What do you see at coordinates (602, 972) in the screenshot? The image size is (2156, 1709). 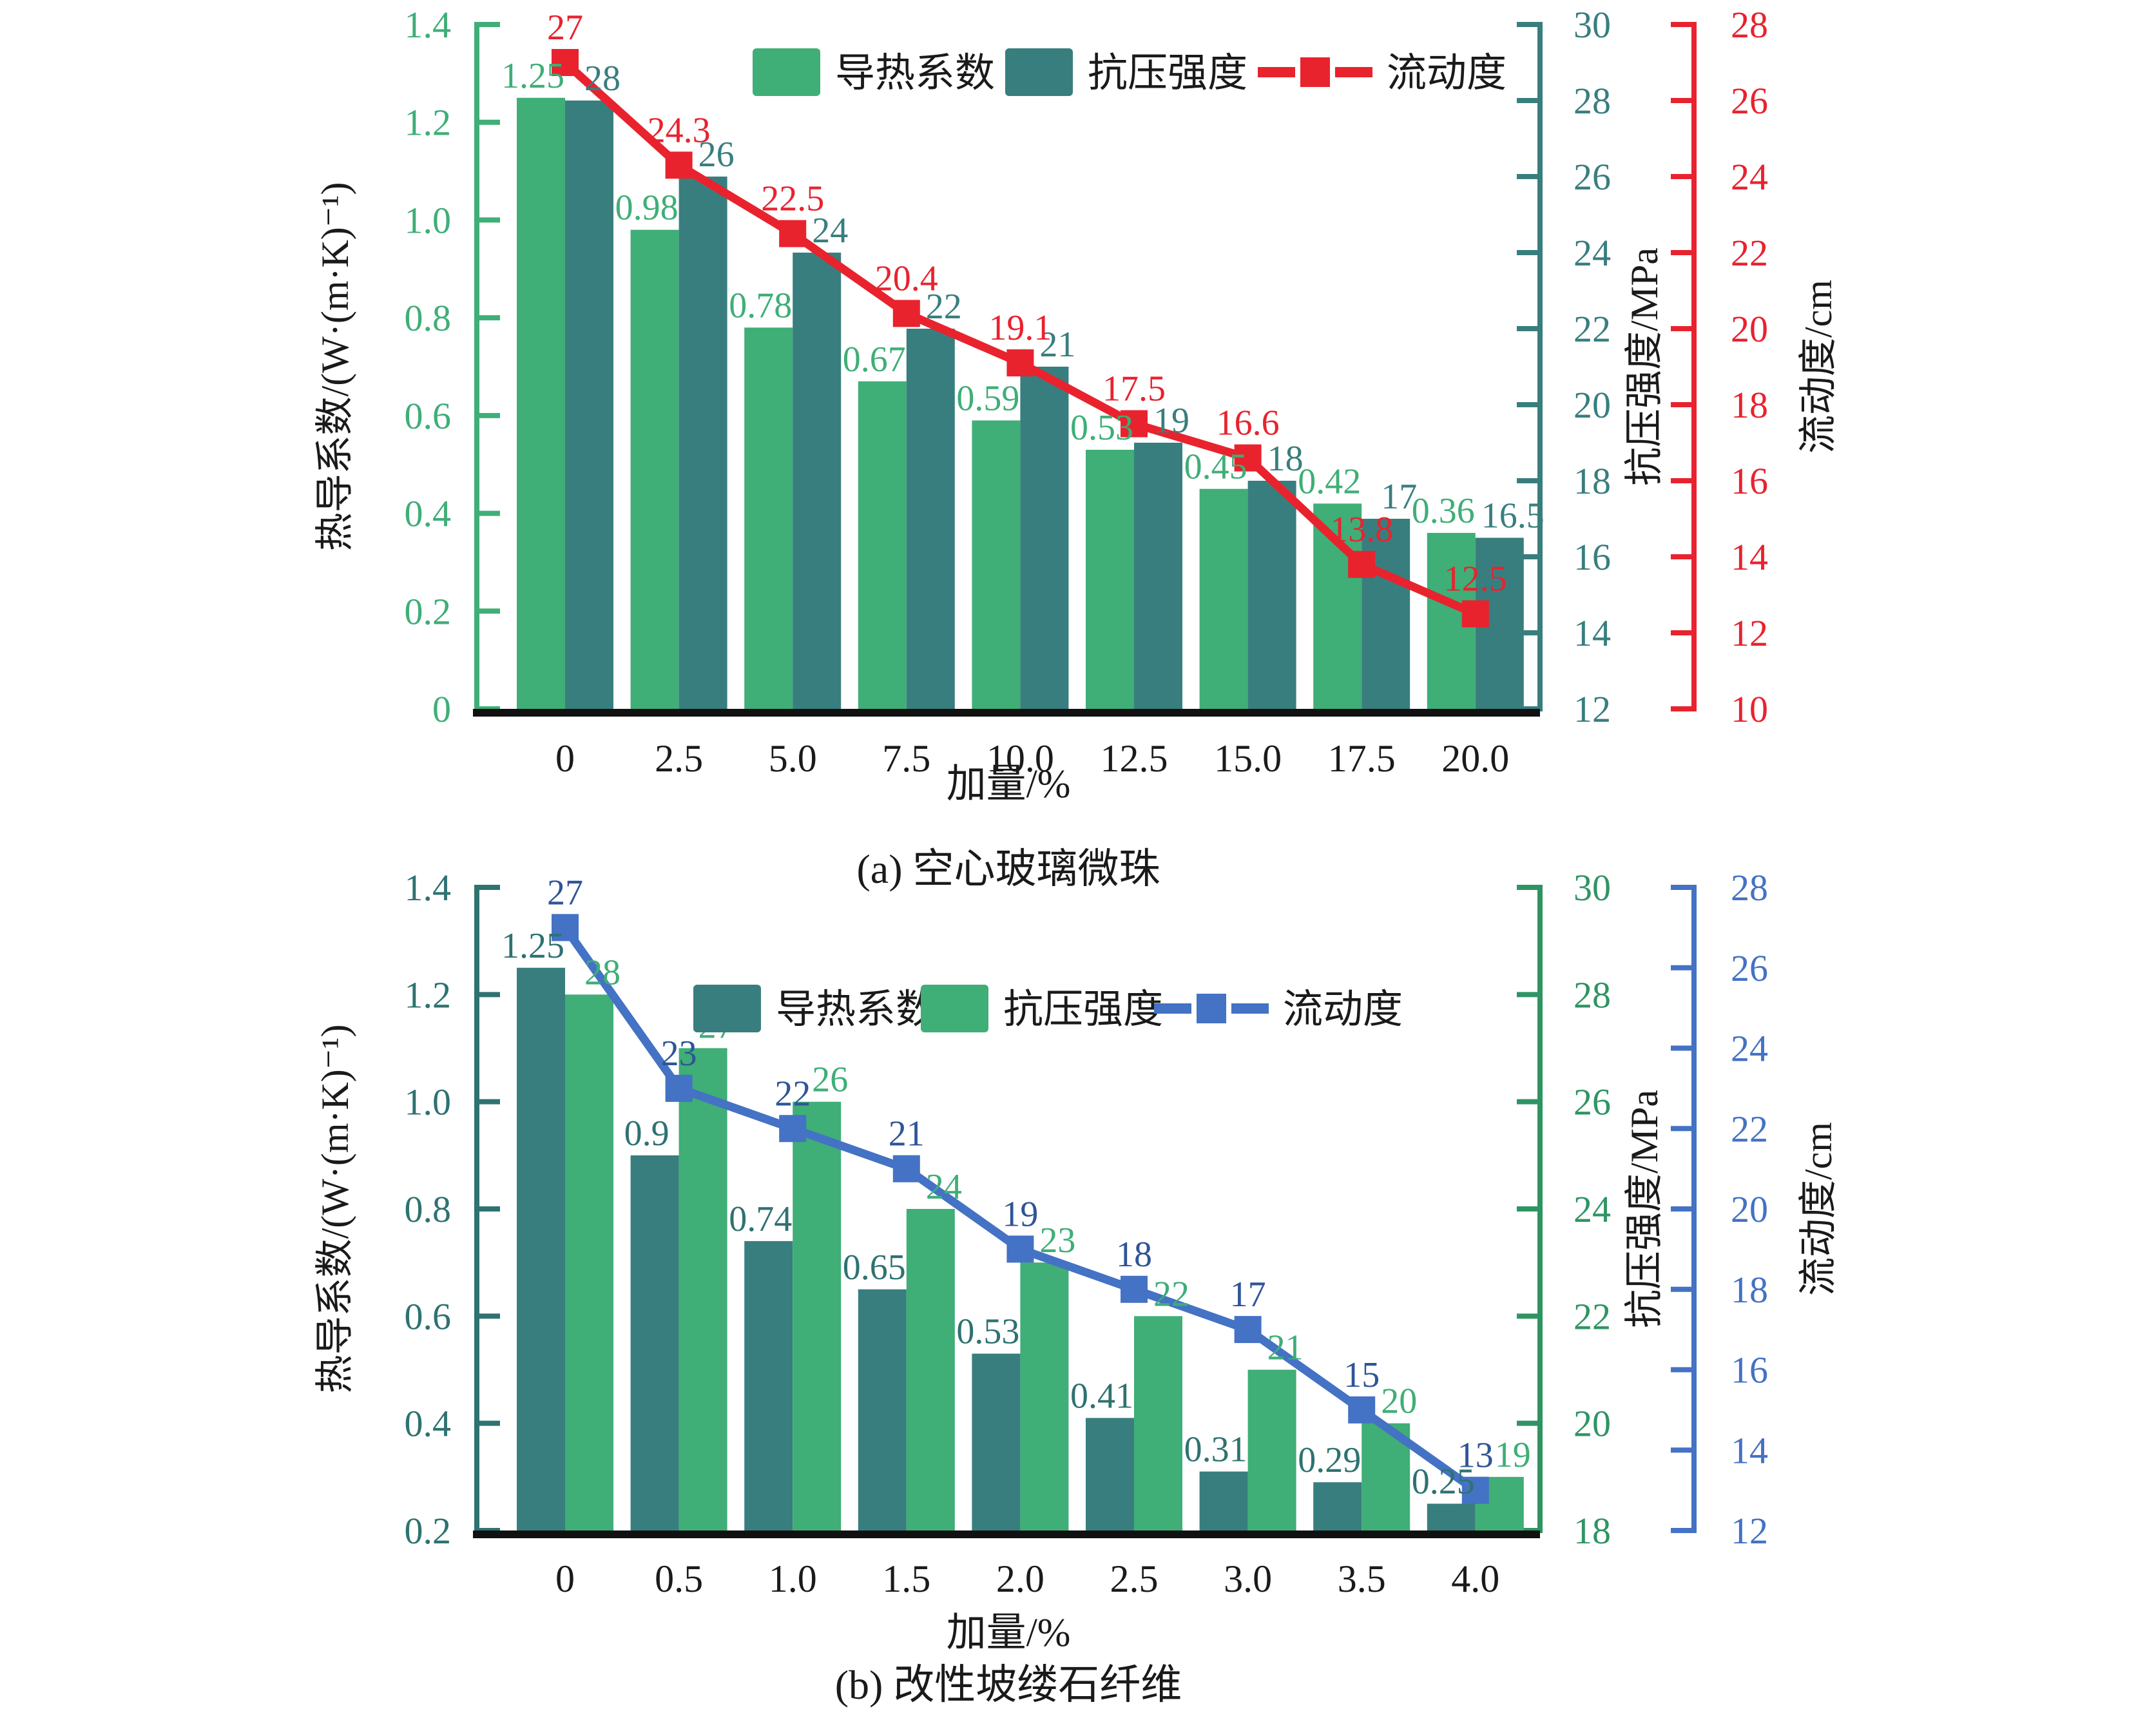 I see `strength-value-label: 28` at bounding box center [602, 972].